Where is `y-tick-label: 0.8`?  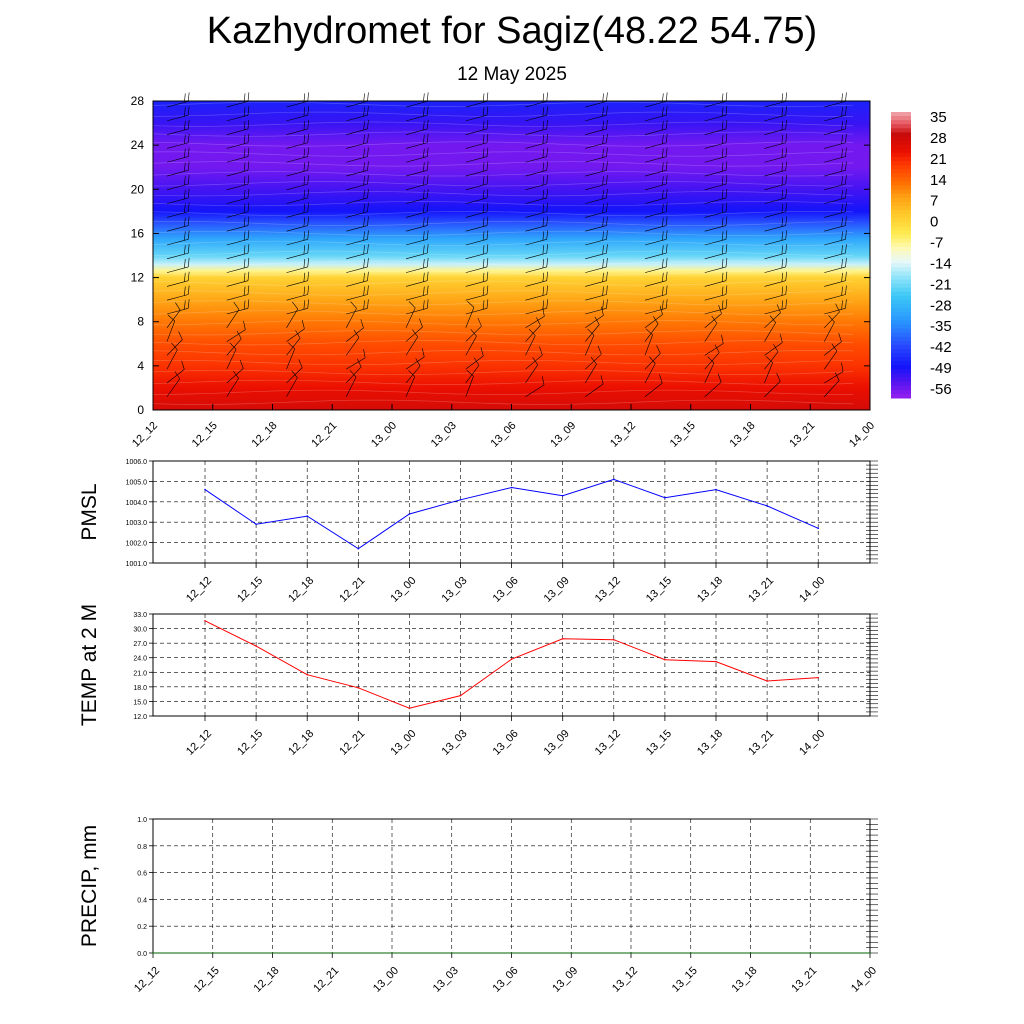 y-tick-label: 0.8 is located at coordinates (142, 847).